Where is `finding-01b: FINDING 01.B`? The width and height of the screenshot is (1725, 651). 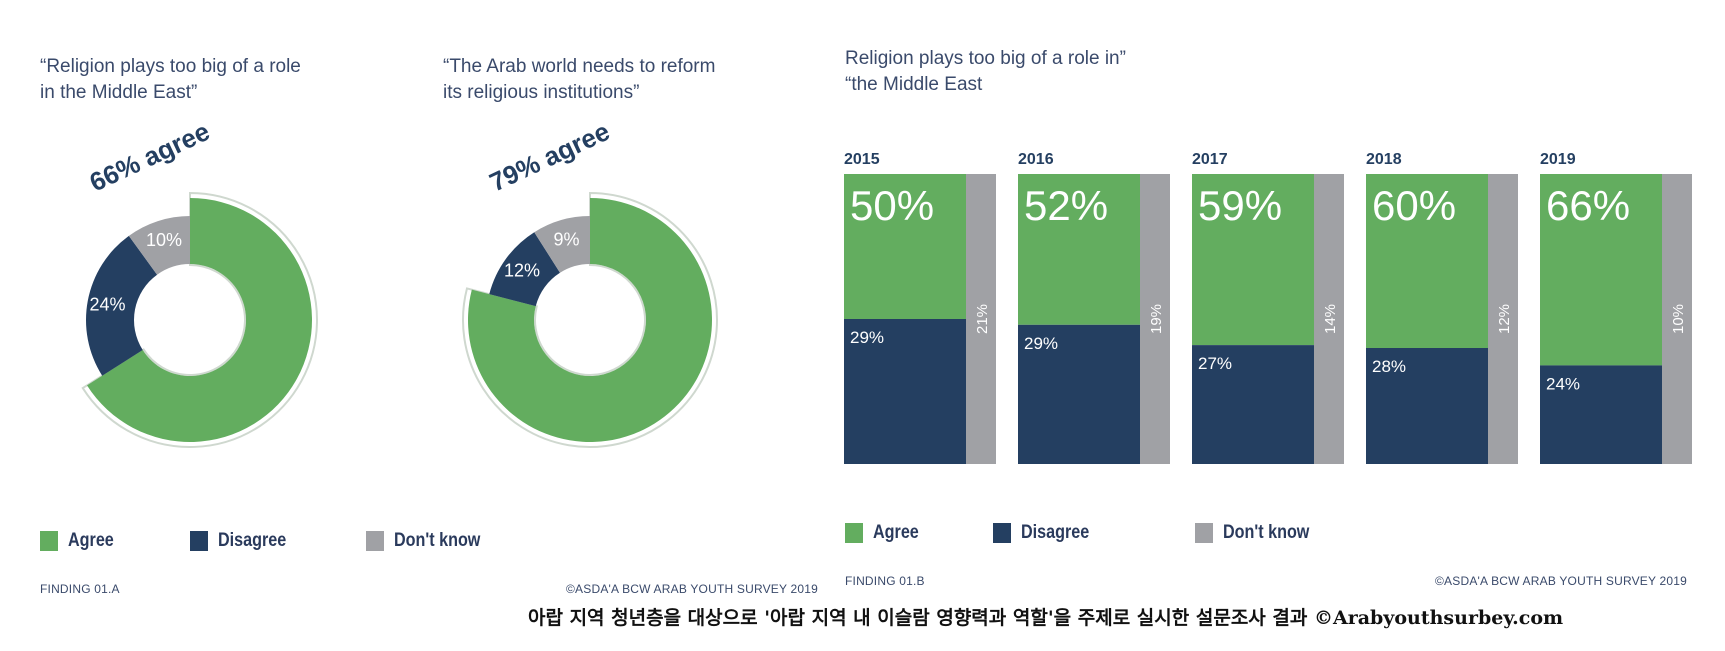 finding-01b: FINDING 01.B is located at coordinates (885, 581).